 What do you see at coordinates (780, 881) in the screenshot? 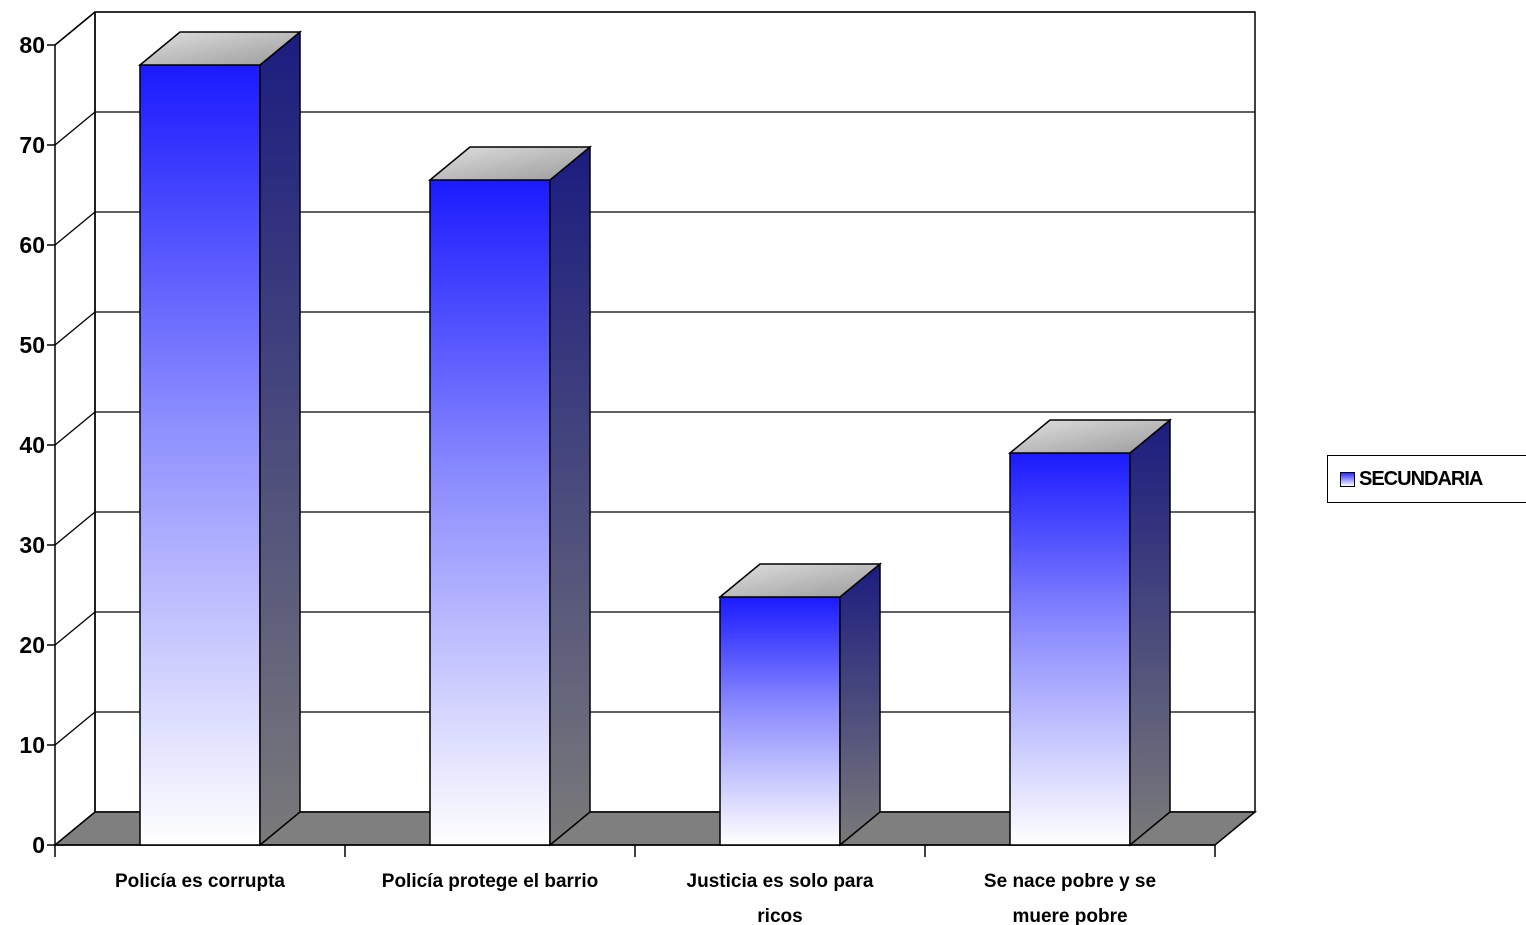
I see `x-tick-label: Justicia es solo para` at bounding box center [780, 881].